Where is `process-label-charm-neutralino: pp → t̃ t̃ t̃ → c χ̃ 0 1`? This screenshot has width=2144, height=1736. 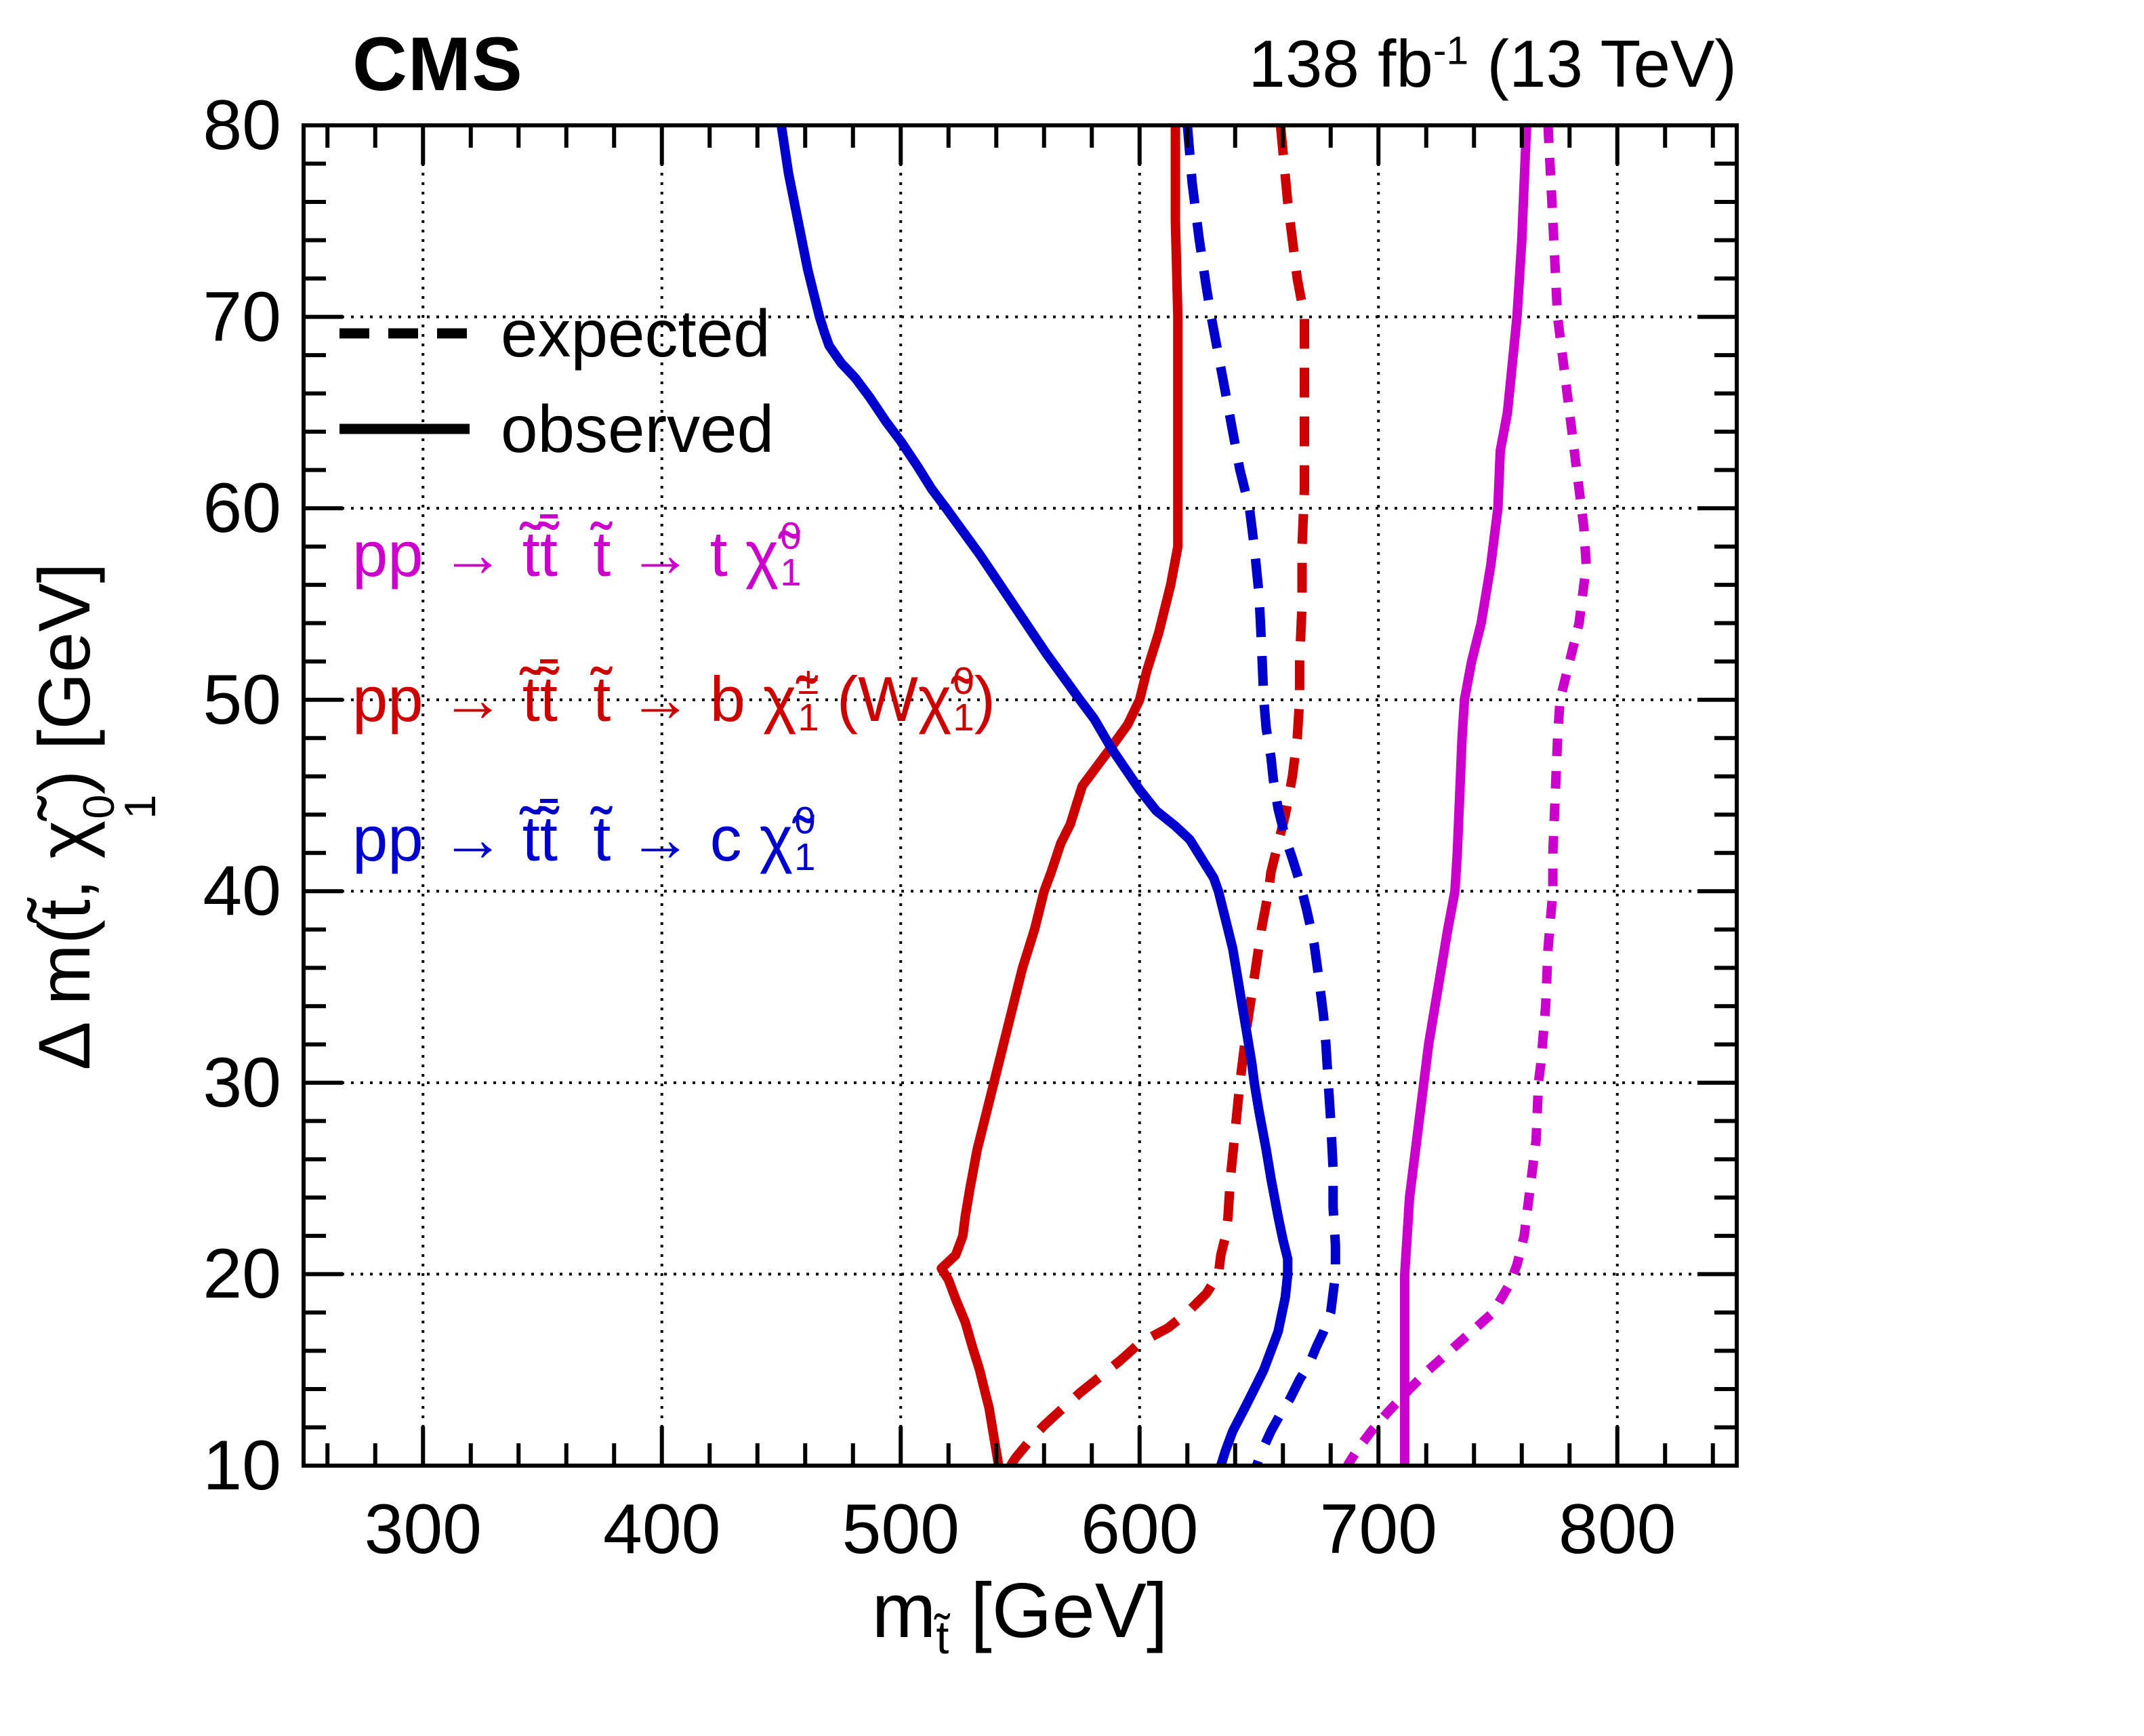
process-label-charm-neutralino: pp → t̃ t̃ t̃ → c χ̃ 0 1 is located at coordinates (583, 839).